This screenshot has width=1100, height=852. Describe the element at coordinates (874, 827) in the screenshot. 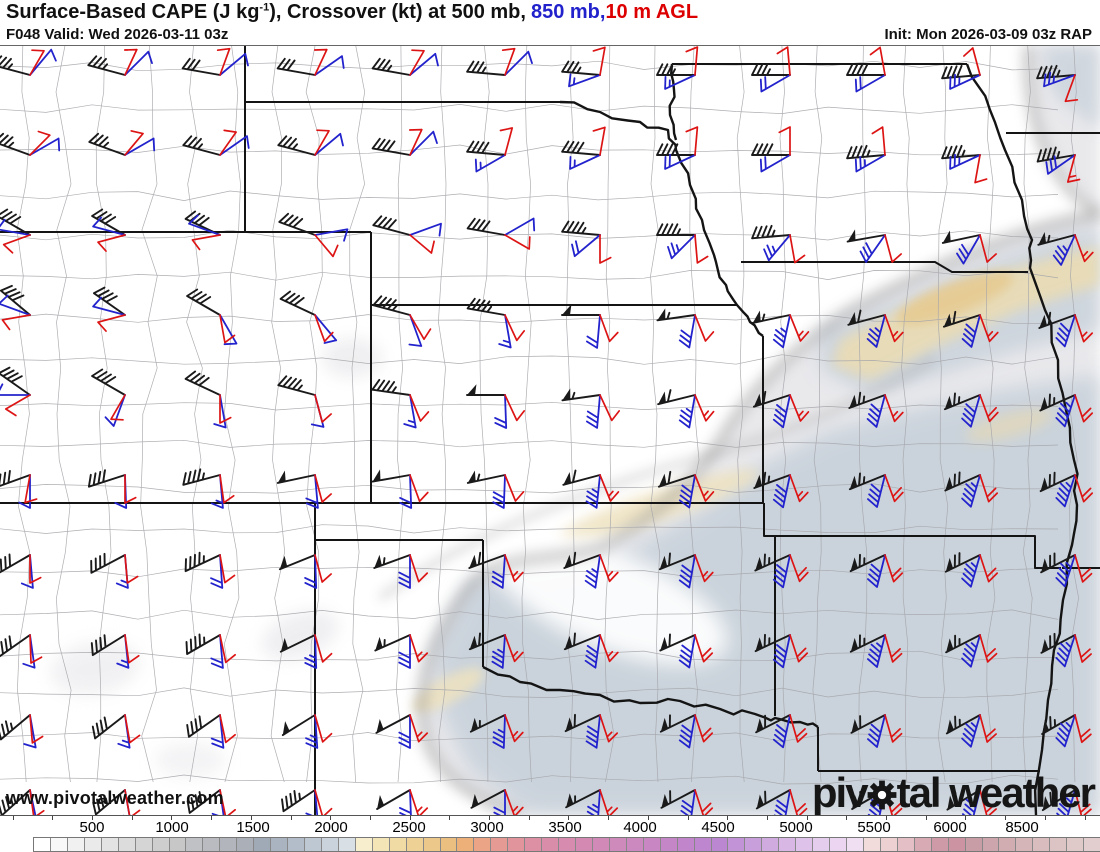

I see `colorbar-tick-label: 5500` at that location.